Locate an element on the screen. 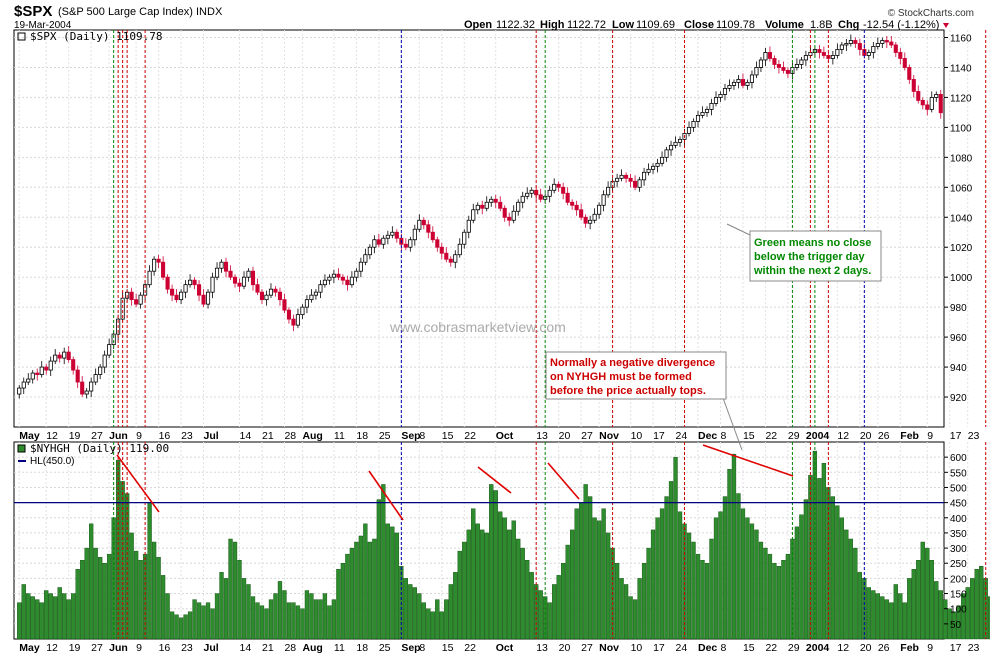  x-tick-label: 21 is located at coordinates (268, 648).